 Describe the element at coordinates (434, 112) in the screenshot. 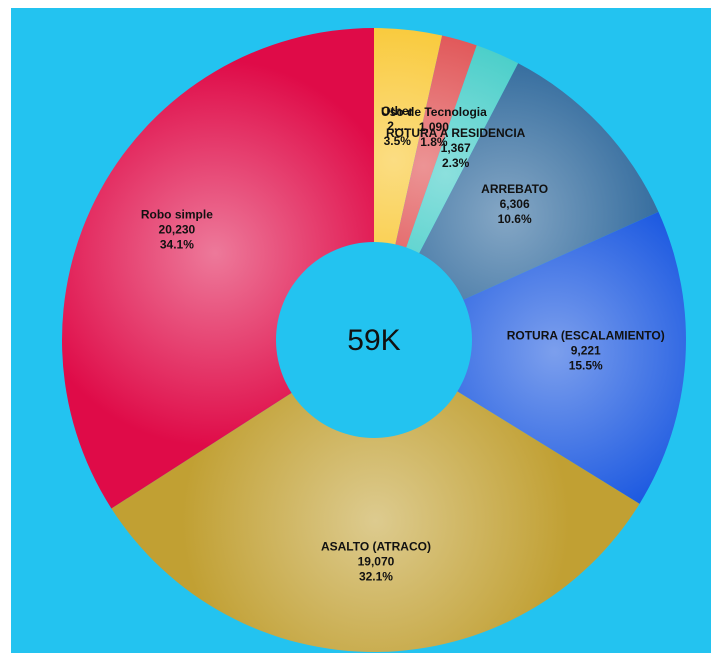

I see `slice-name-label: Uso de Tecnologia` at that location.